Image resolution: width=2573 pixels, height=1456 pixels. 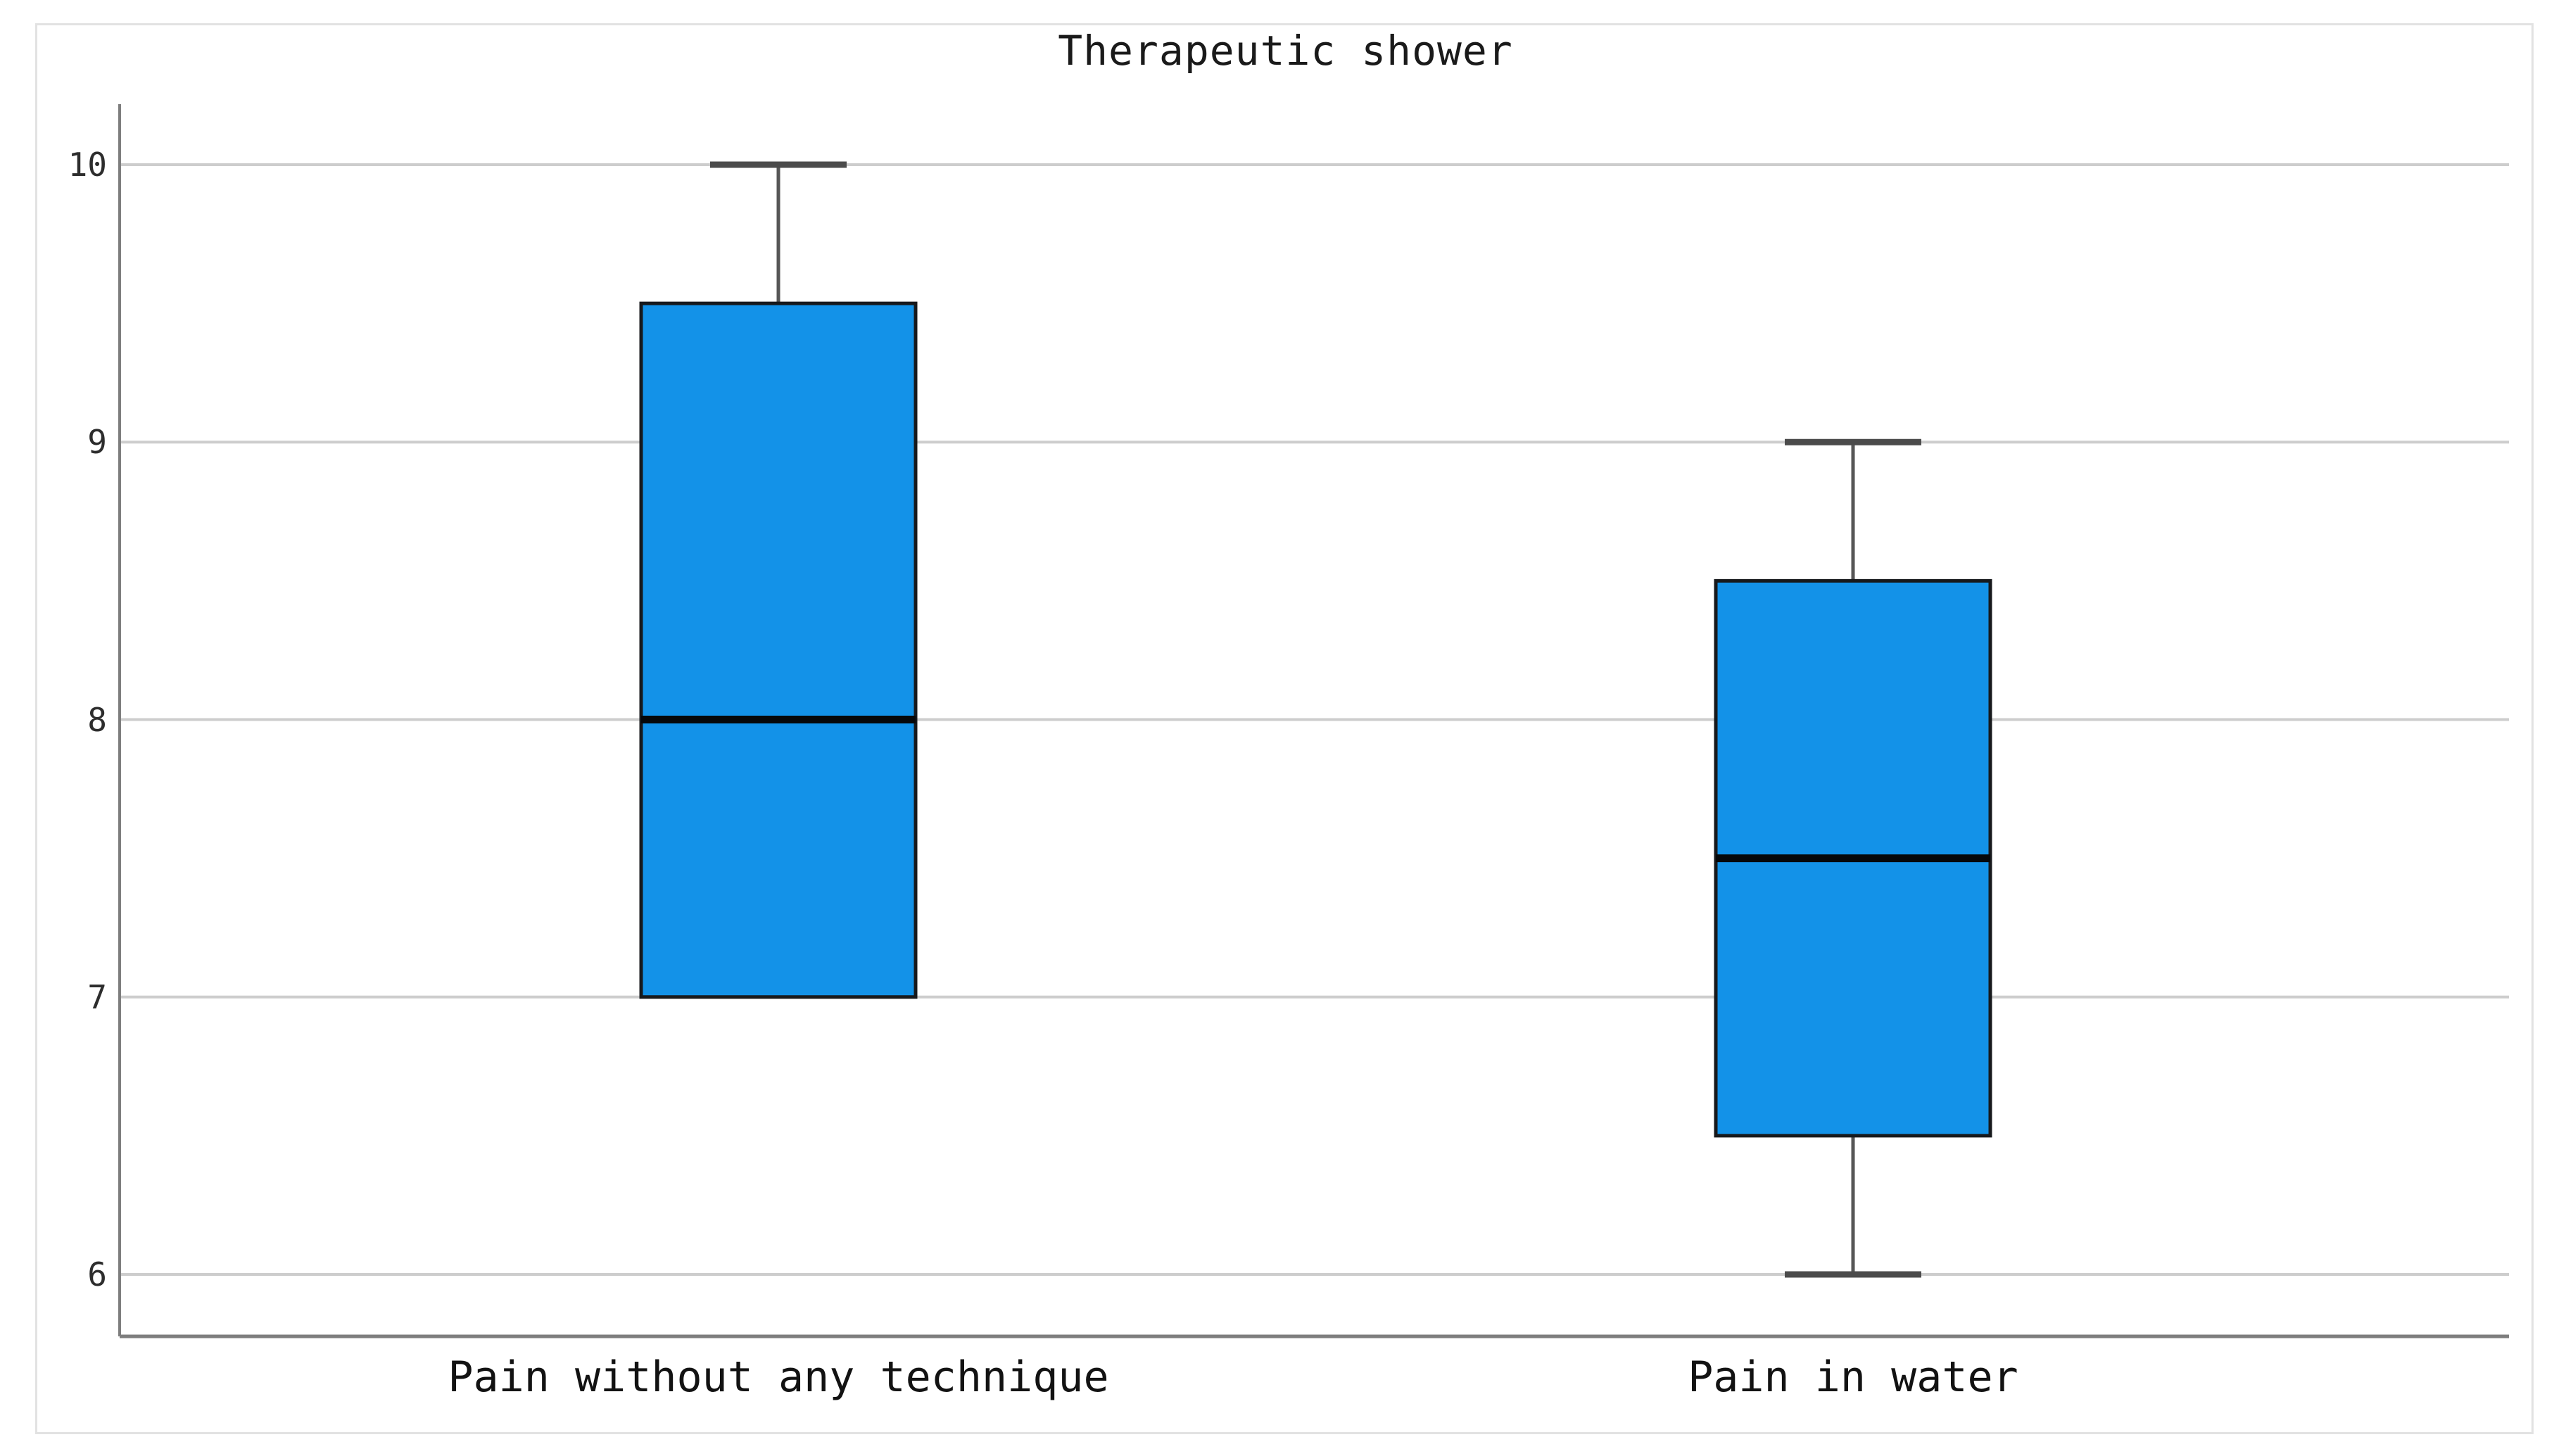 I want to click on y-tick-label-10: 10, so click(x=88, y=165).